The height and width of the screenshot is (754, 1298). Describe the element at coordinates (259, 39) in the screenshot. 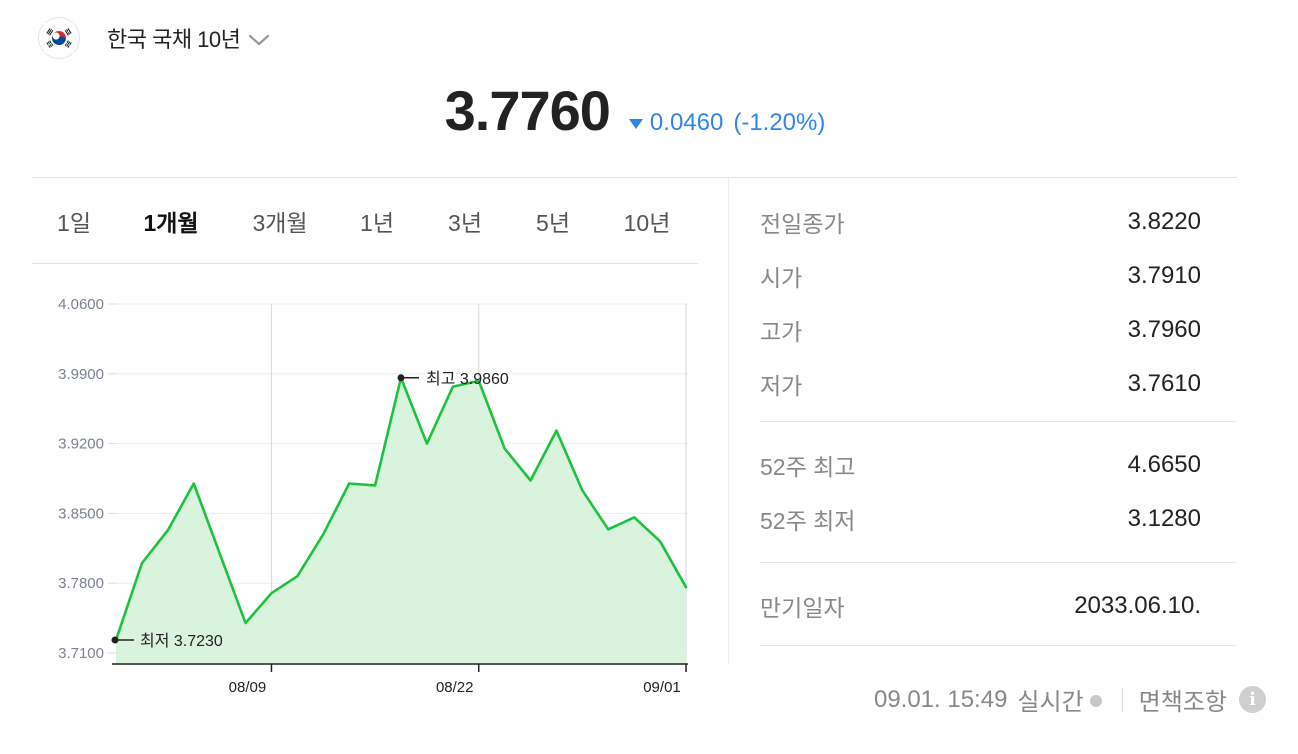

I see `chevron-down-icon` at that location.